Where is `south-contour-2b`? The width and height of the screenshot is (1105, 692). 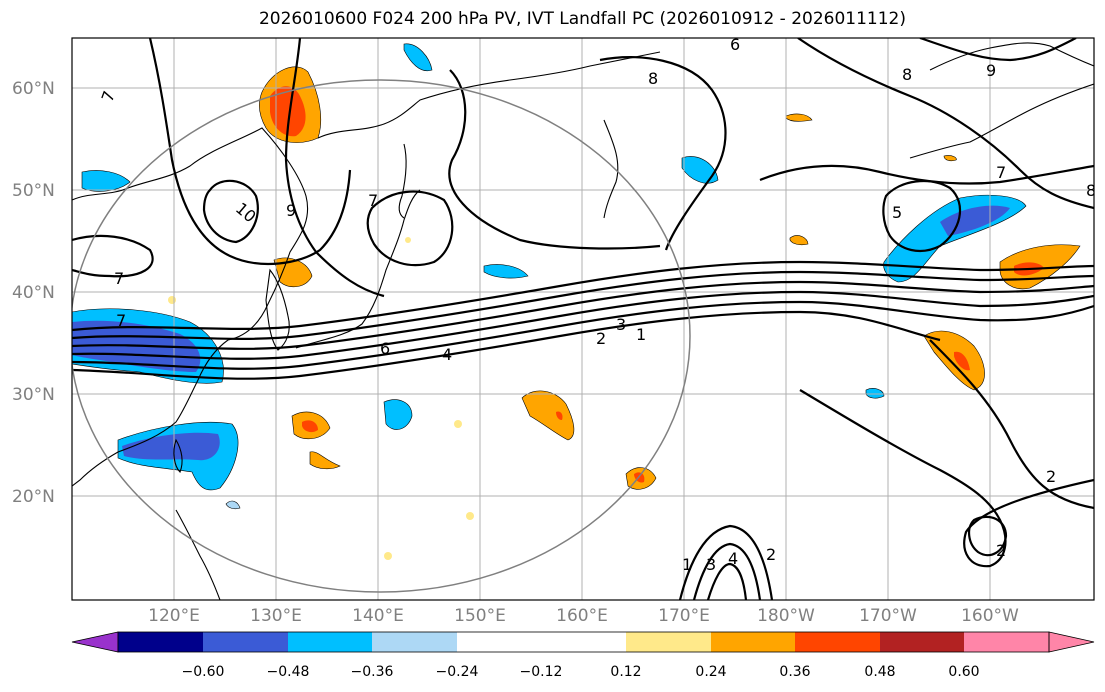
south-contour-2b is located at coordinates (946, 478).